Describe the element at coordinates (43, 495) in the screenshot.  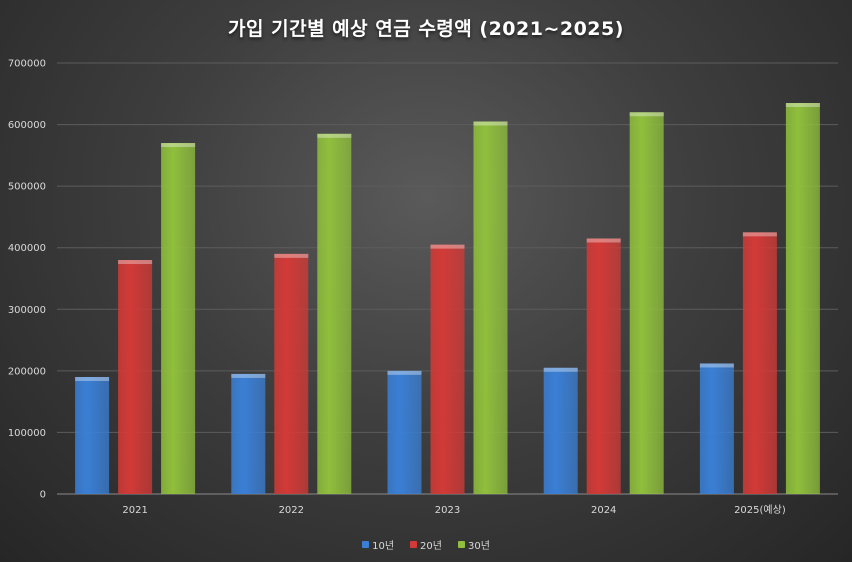
I see `y-tick-label: 0` at that location.